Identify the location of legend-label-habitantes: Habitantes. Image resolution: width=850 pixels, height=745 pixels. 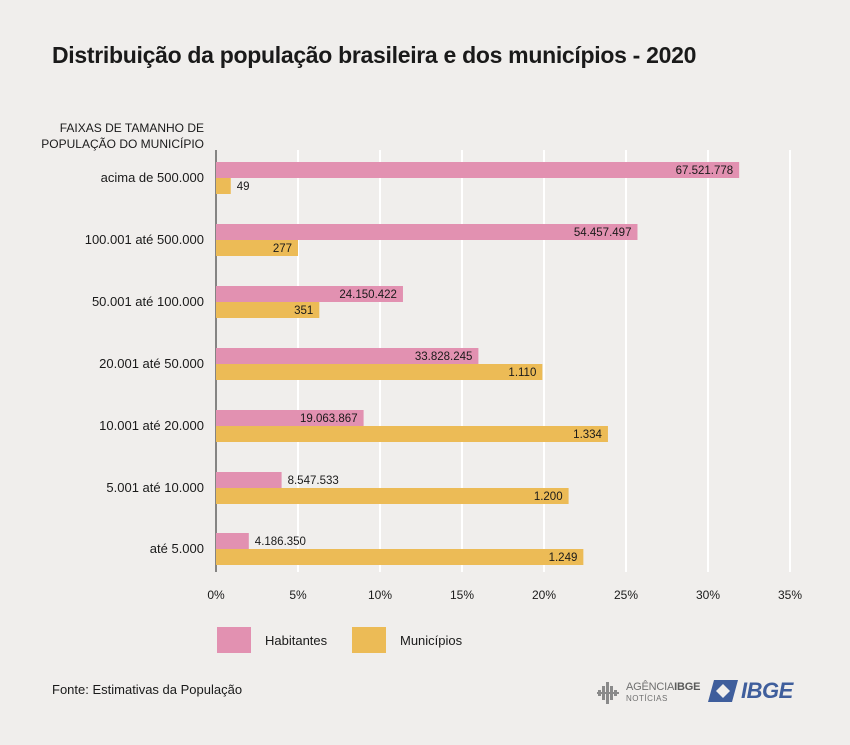
(296, 640).